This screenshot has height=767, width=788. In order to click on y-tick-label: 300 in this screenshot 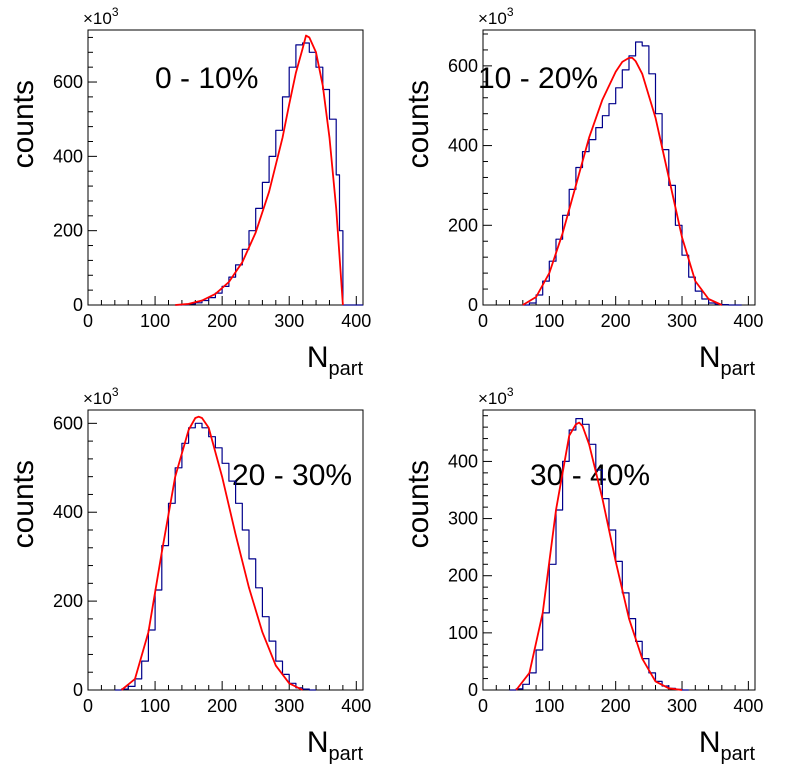, I will do `click(463, 519)`.